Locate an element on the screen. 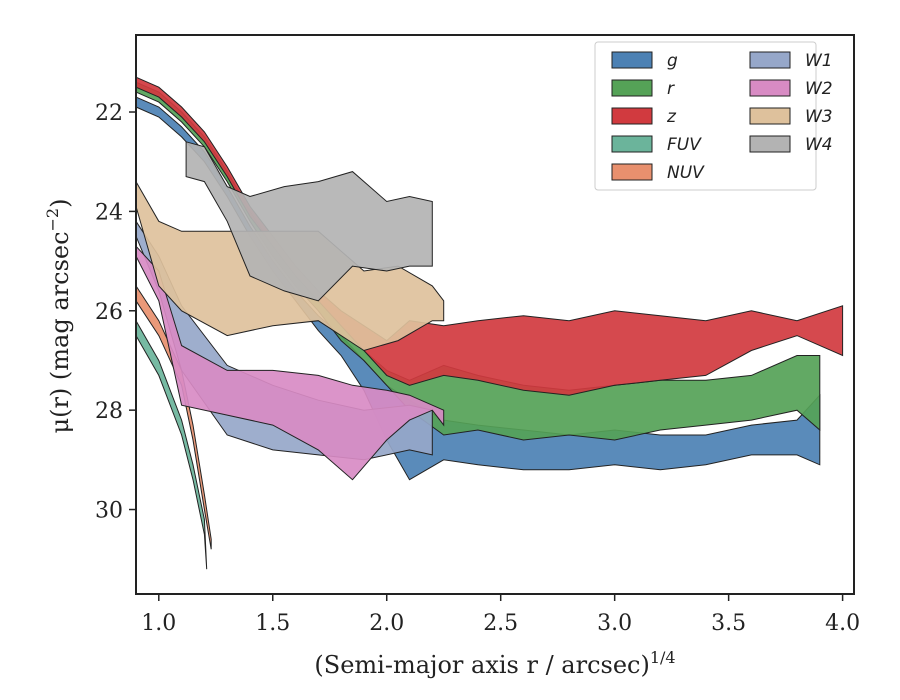 This screenshot has height=700, width=900. x-tick-label: 1.0 is located at coordinates (158, 623).